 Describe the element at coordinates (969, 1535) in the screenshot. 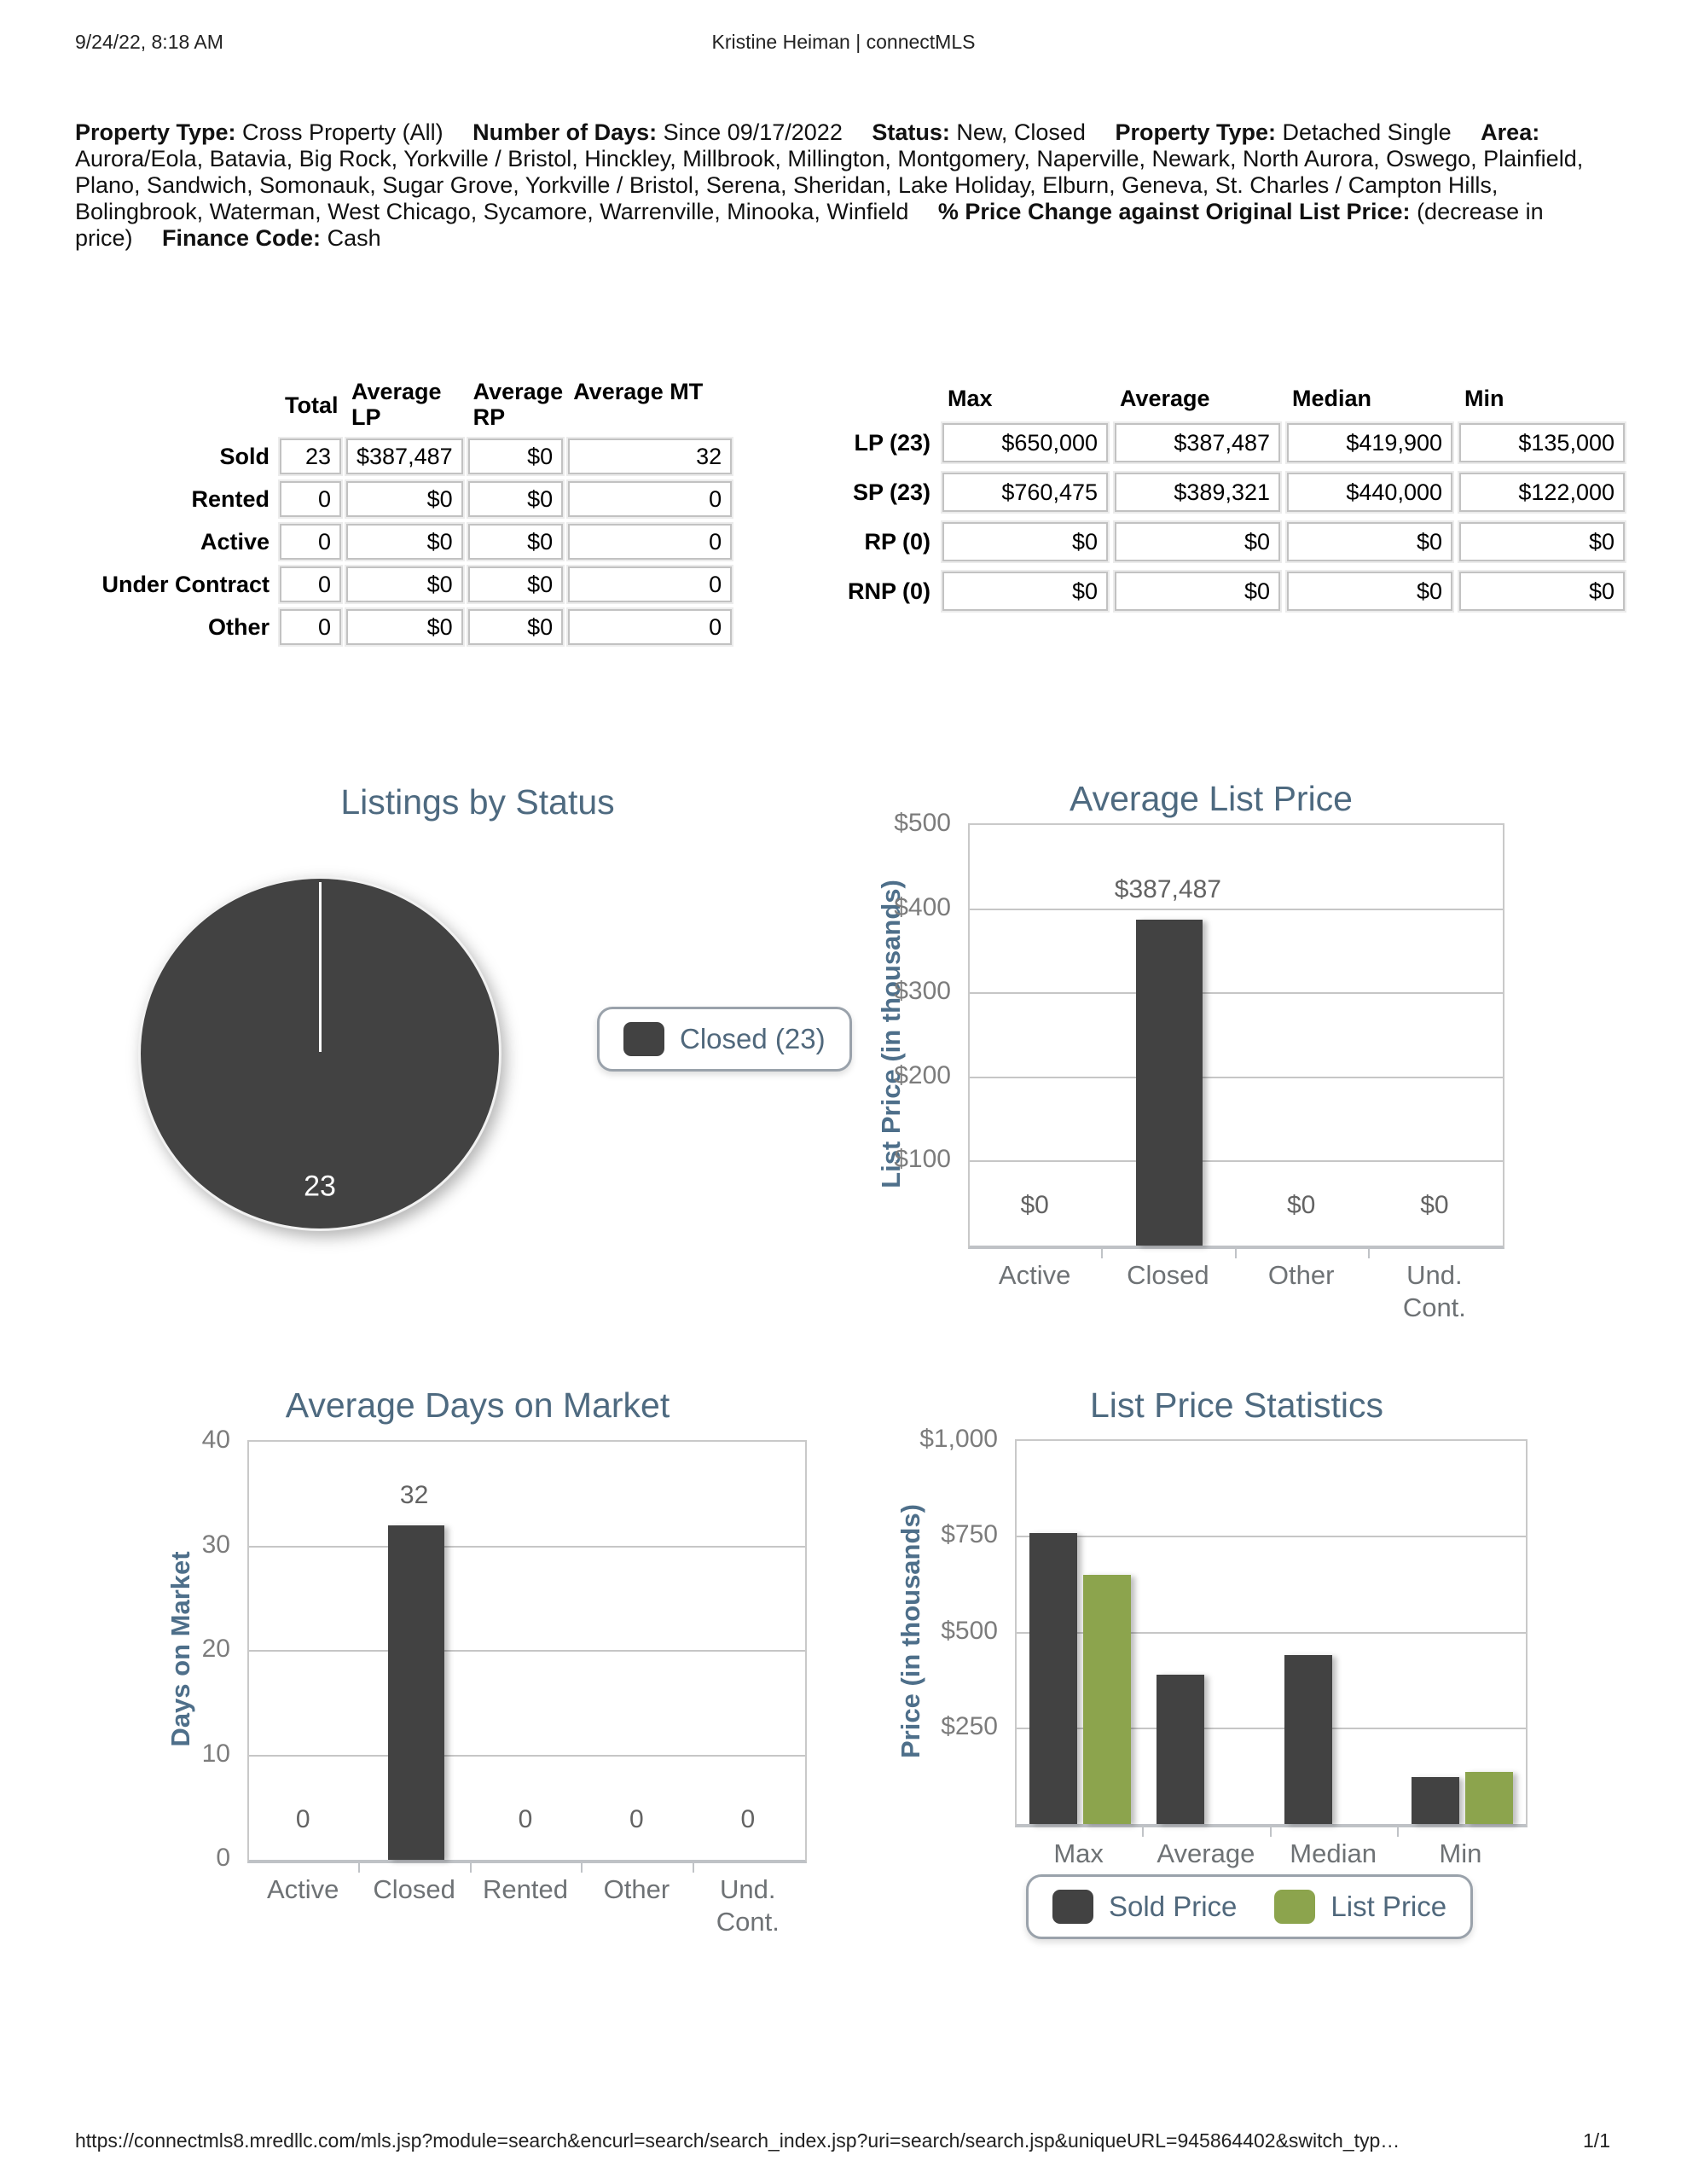

I see `y-tick-label: $750` at that location.